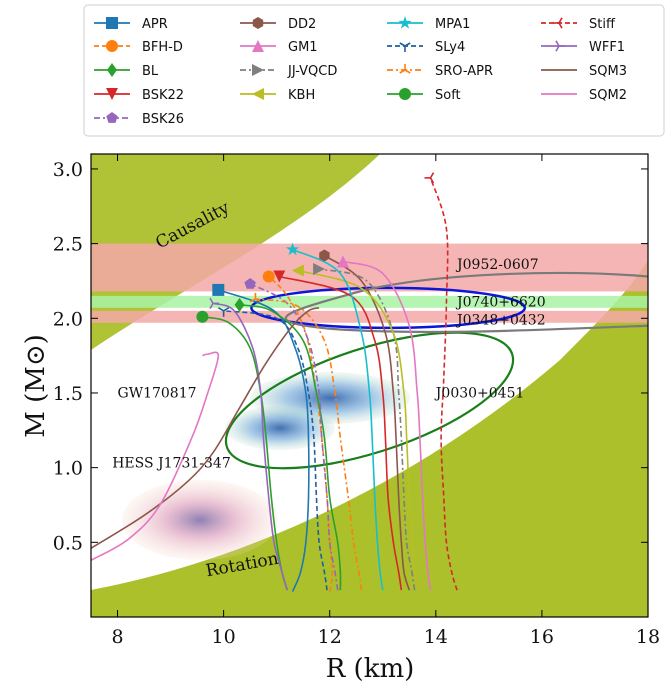 The height and width of the screenshot is (697, 671). What do you see at coordinates (302, 24) in the screenshot?
I see `legend-label: DD2` at bounding box center [302, 24].